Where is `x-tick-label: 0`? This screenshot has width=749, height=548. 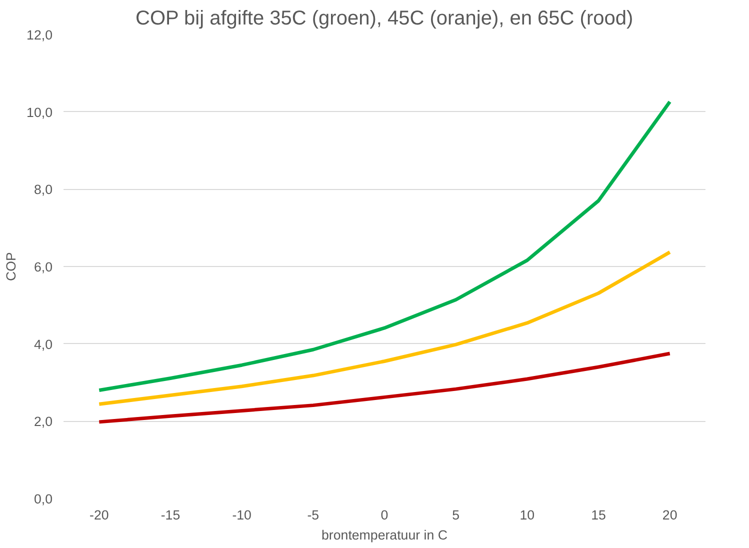
x-tick-label: 0 is located at coordinates (384, 515).